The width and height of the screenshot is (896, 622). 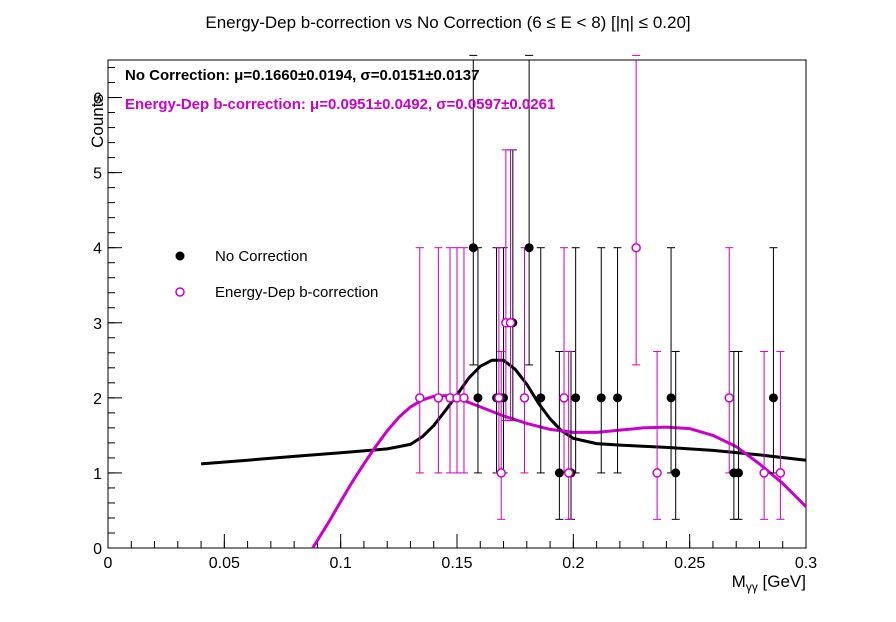 I want to click on x-axis-label-main: M, so click(x=739, y=581).